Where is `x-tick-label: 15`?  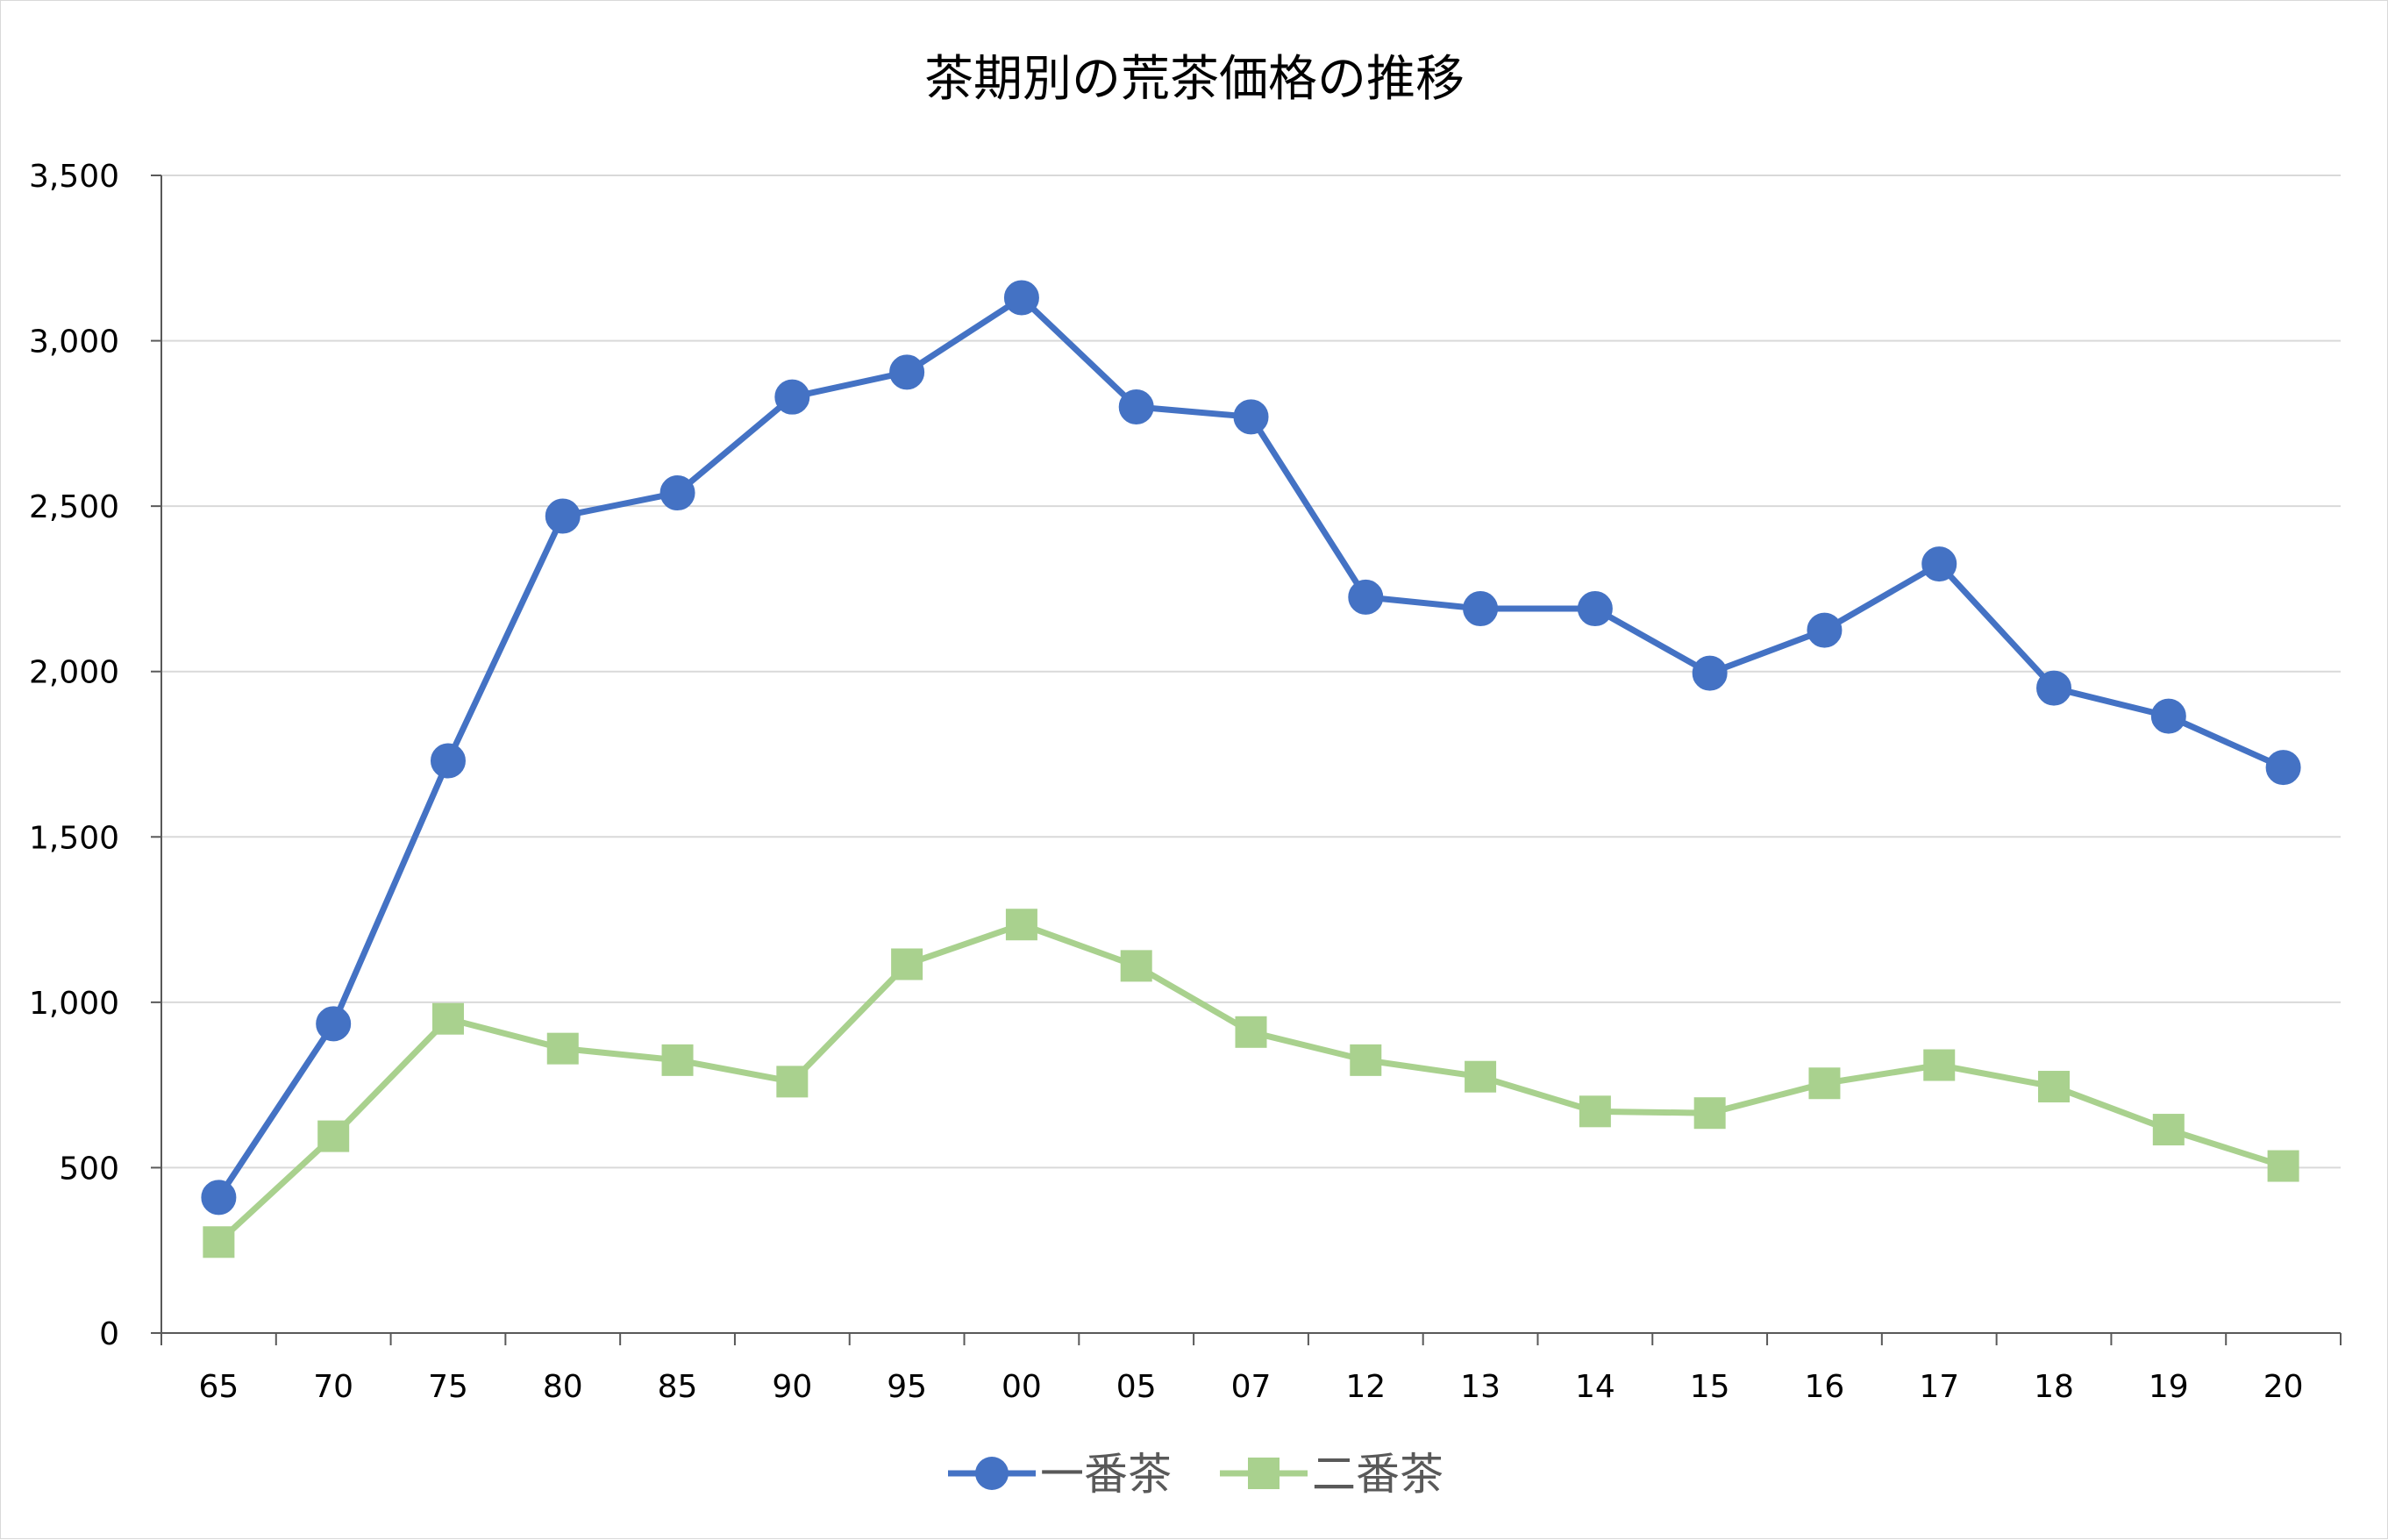
x-tick-label: 15 is located at coordinates (1710, 1387).